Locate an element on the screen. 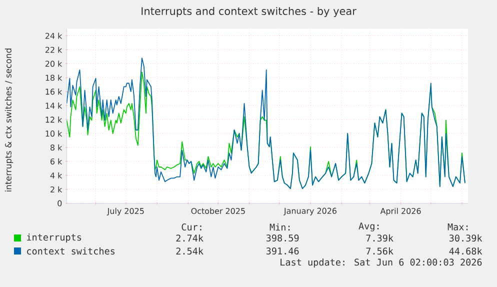  text: 2.54k is located at coordinates (190, 251).